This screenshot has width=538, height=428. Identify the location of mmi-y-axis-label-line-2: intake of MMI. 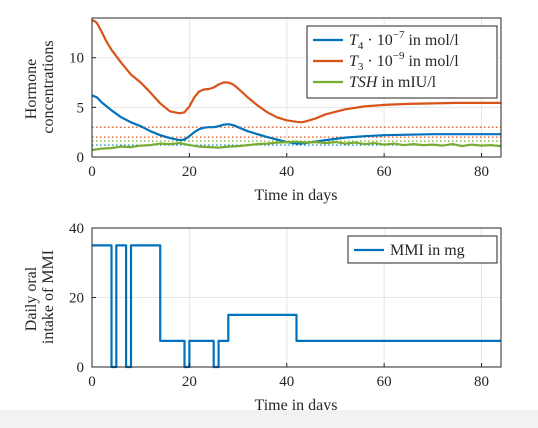
(48, 297).